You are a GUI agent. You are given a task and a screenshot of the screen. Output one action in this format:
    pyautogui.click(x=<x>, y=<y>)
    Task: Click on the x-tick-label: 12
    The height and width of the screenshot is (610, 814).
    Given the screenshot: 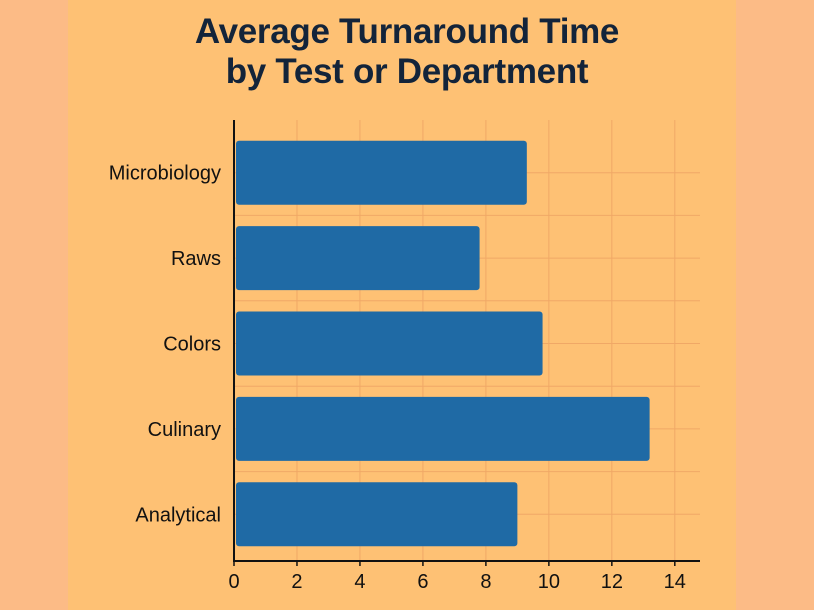 What is the action you would take?
    pyautogui.click(x=612, y=582)
    